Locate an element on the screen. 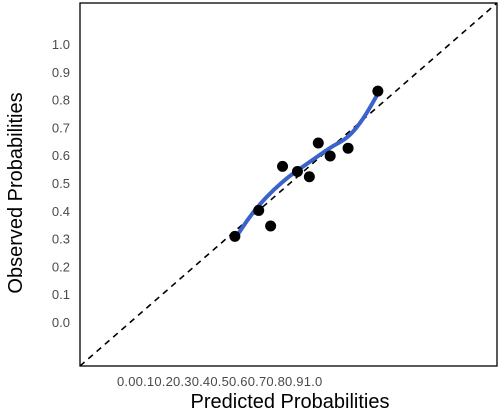 This screenshot has width=500, height=414. y-tick-label: 0.9 is located at coordinates (61, 72).